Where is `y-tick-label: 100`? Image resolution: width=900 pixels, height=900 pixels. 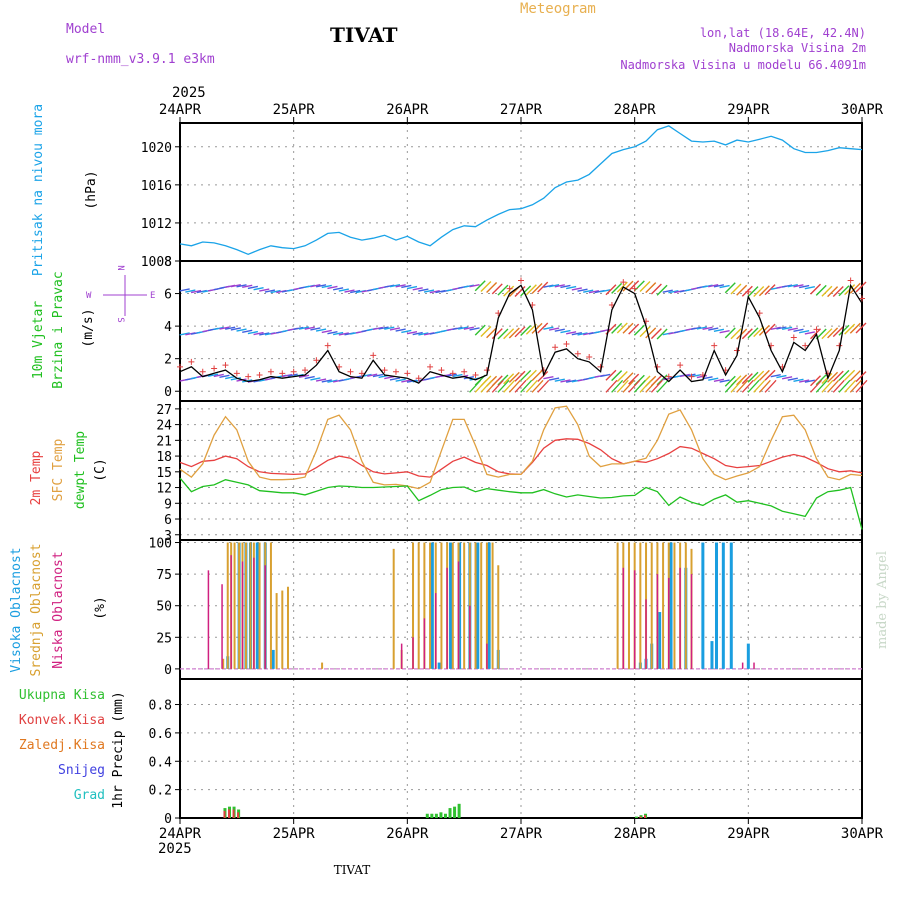 y-tick-label: 100 is located at coordinates (160, 544).